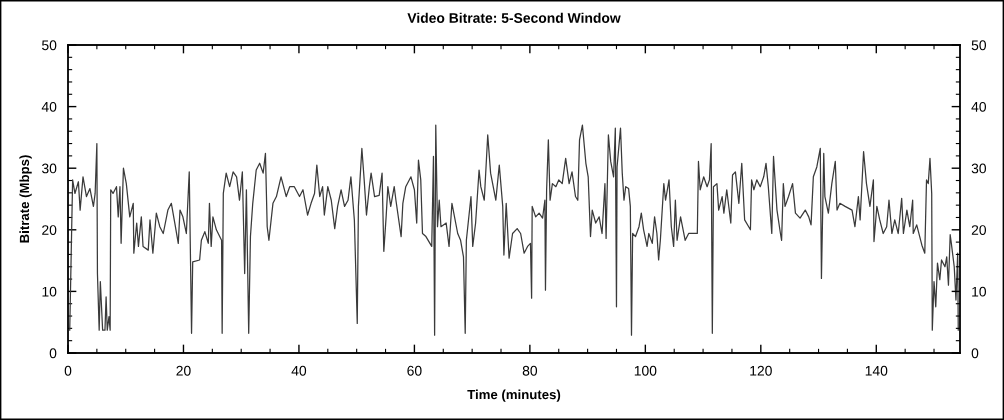 This screenshot has width=1004, height=420. What do you see at coordinates (876, 370) in the screenshot?
I see `x-tick-label: 140` at bounding box center [876, 370].